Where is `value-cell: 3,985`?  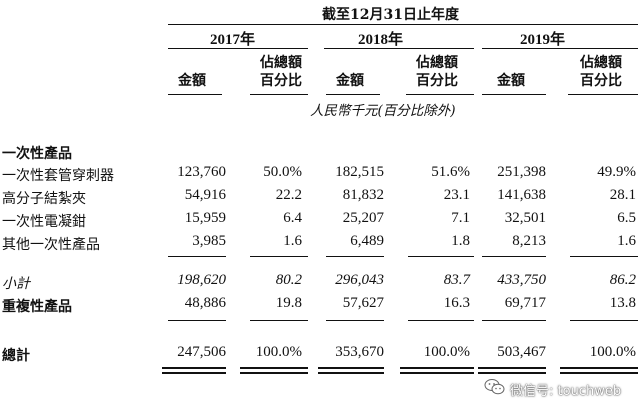
value-cell: 3,985 is located at coordinates (209, 241).